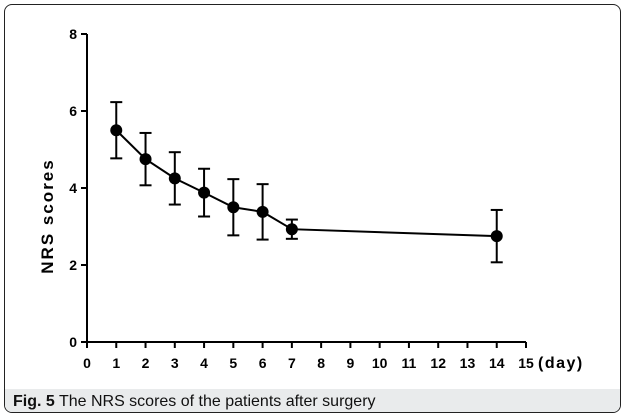 The image size is (627, 419). I want to click on x-tick-label: 4, so click(204, 363).